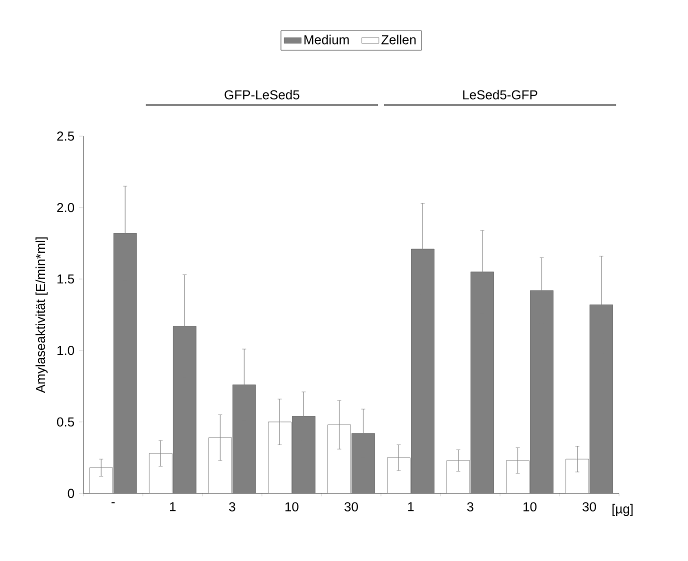  I want to click on legend-label: Medium, so click(326, 39).